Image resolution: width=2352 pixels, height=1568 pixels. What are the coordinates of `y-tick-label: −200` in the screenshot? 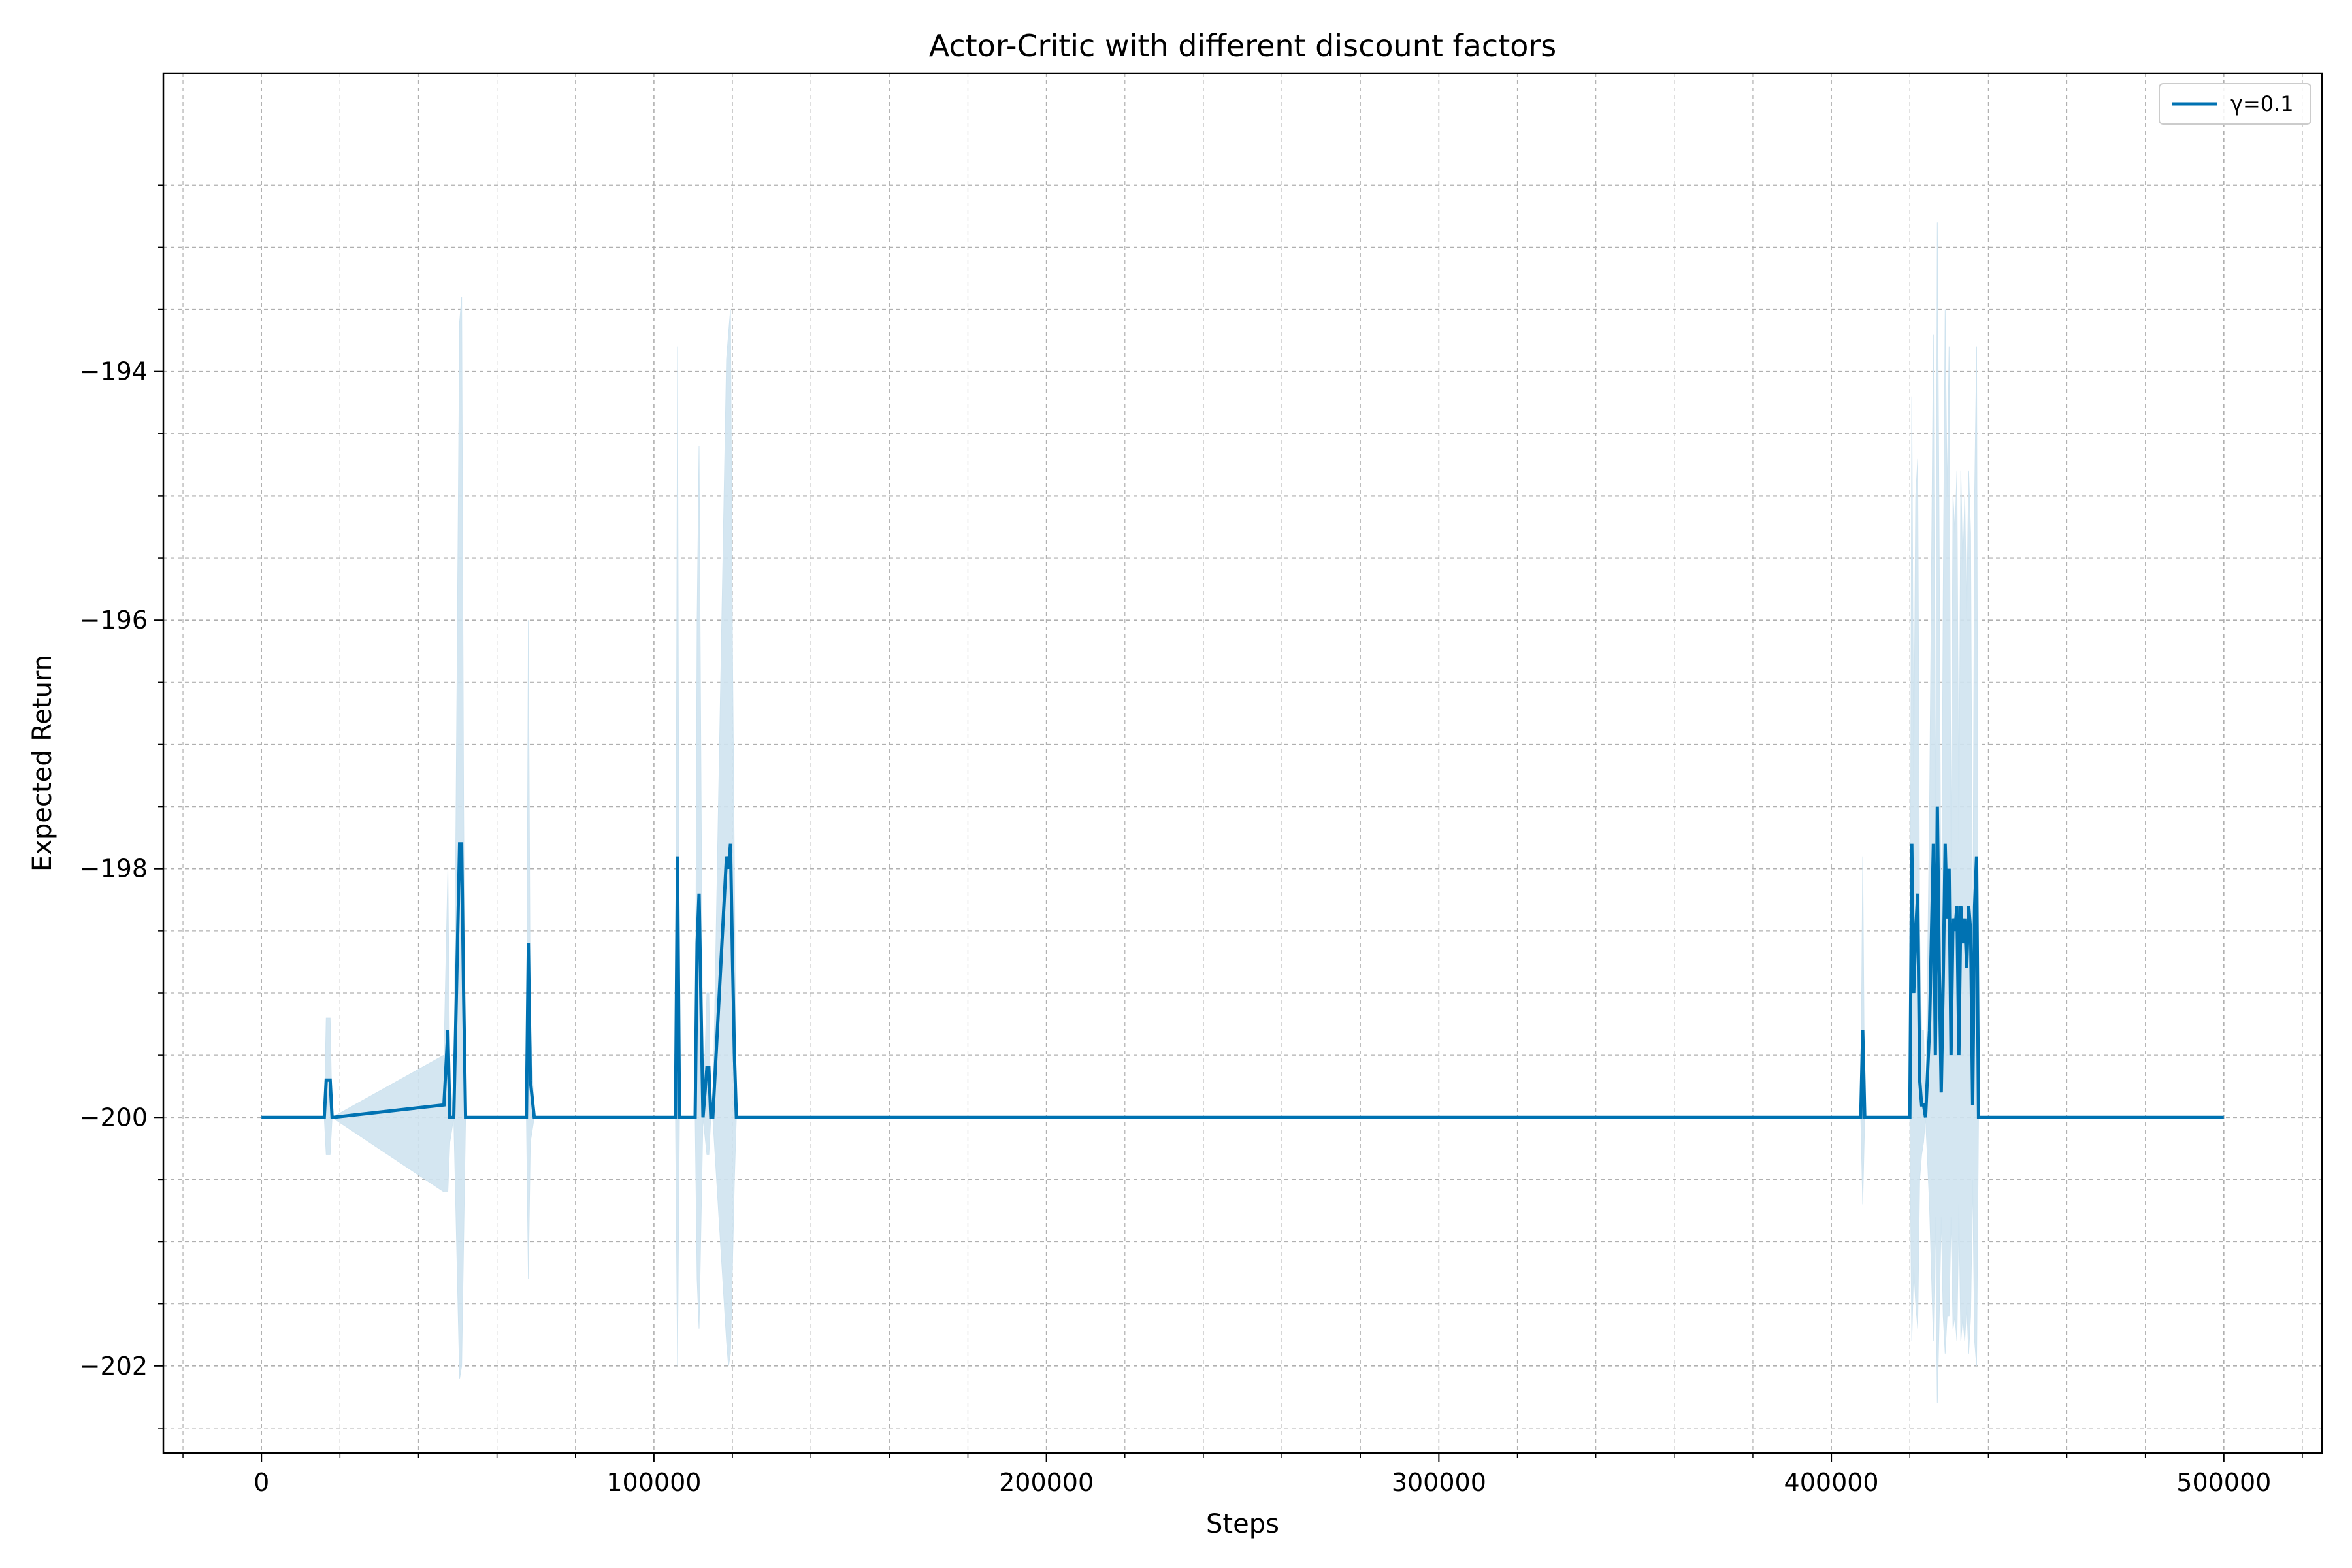 It's located at (114, 1117).